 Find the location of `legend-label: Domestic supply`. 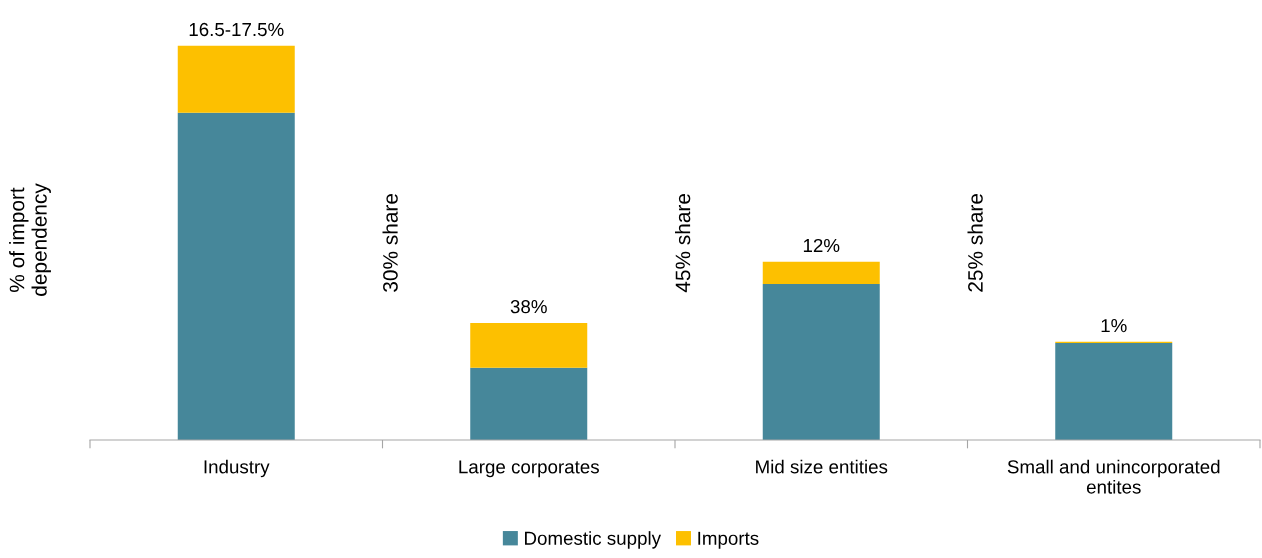

legend-label: Domestic supply is located at coordinates (593, 540).